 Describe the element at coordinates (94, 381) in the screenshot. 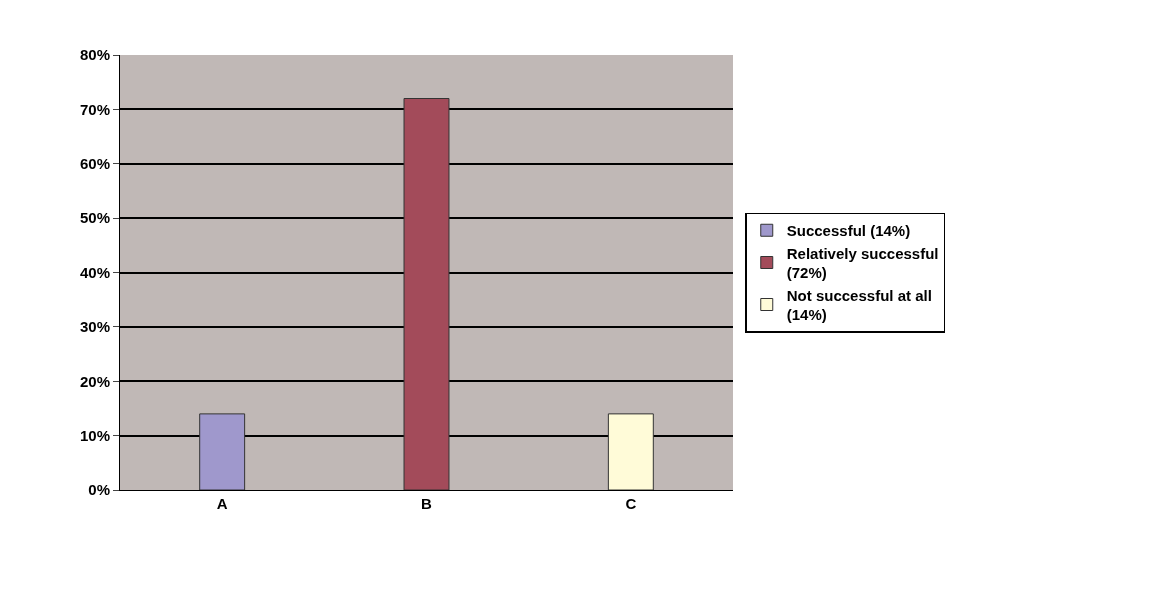

I see `y-tick-label: 20%` at that location.